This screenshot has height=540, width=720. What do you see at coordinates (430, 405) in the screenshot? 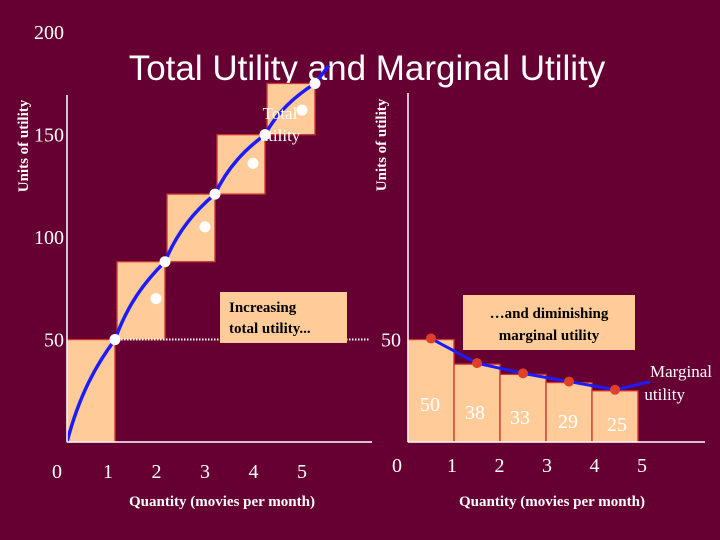
I see `marginal-utility-value-label: 50` at bounding box center [430, 405].